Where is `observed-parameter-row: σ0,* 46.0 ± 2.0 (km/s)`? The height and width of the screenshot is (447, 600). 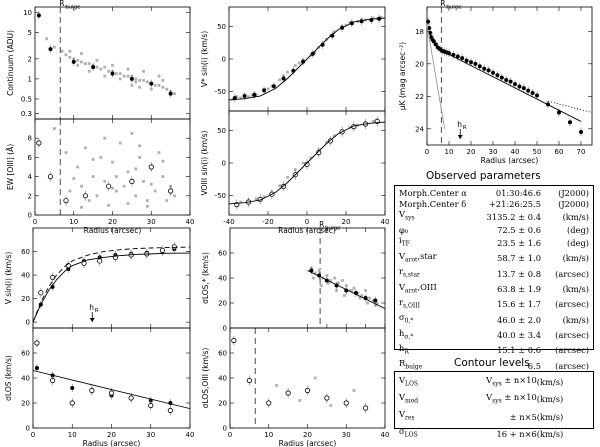 observed-parameter-row: σ0,* 46.0 ± 2.0 (km/s) is located at coordinates (494, 319).